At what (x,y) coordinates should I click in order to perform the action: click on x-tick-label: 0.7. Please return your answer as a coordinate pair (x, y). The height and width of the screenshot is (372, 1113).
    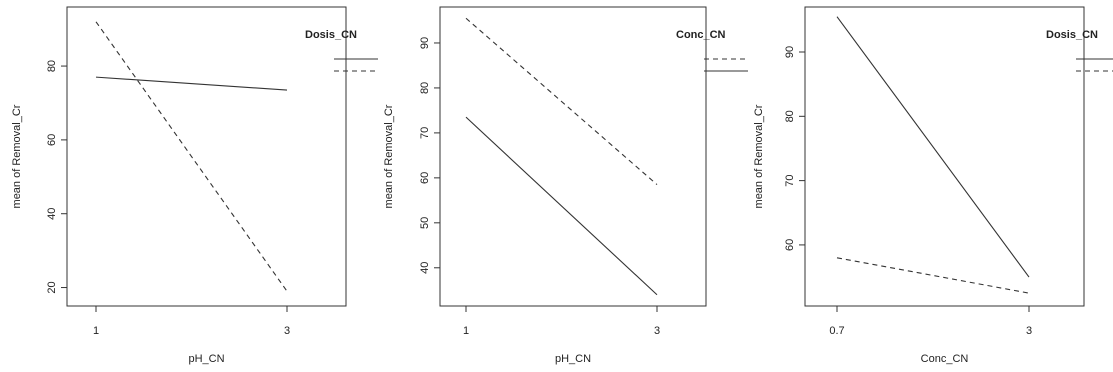
    Looking at the image, I should click on (836, 331).